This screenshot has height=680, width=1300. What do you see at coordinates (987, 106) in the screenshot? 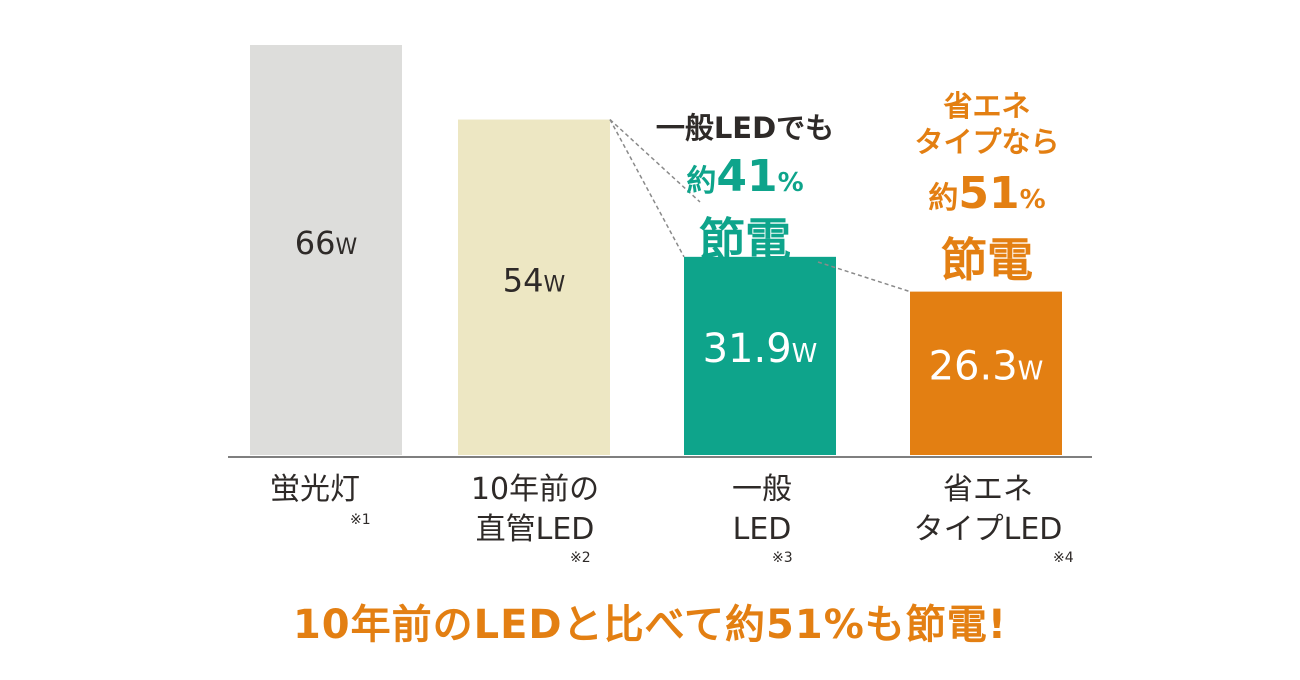
I see `callout-intro: 省エネ` at bounding box center [987, 106].